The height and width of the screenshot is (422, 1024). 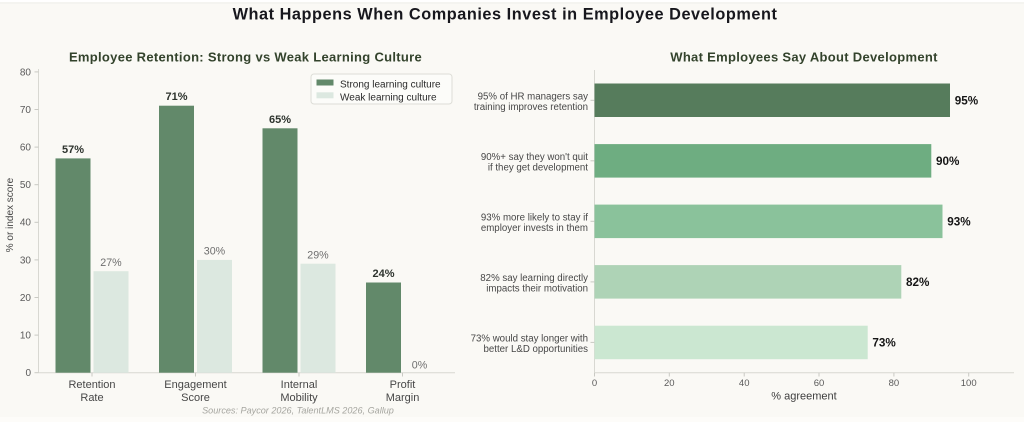 What do you see at coordinates (534, 217) in the screenshot?
I see `svg-text: 93% more likely to stay if` at bounding box center [534, 217].